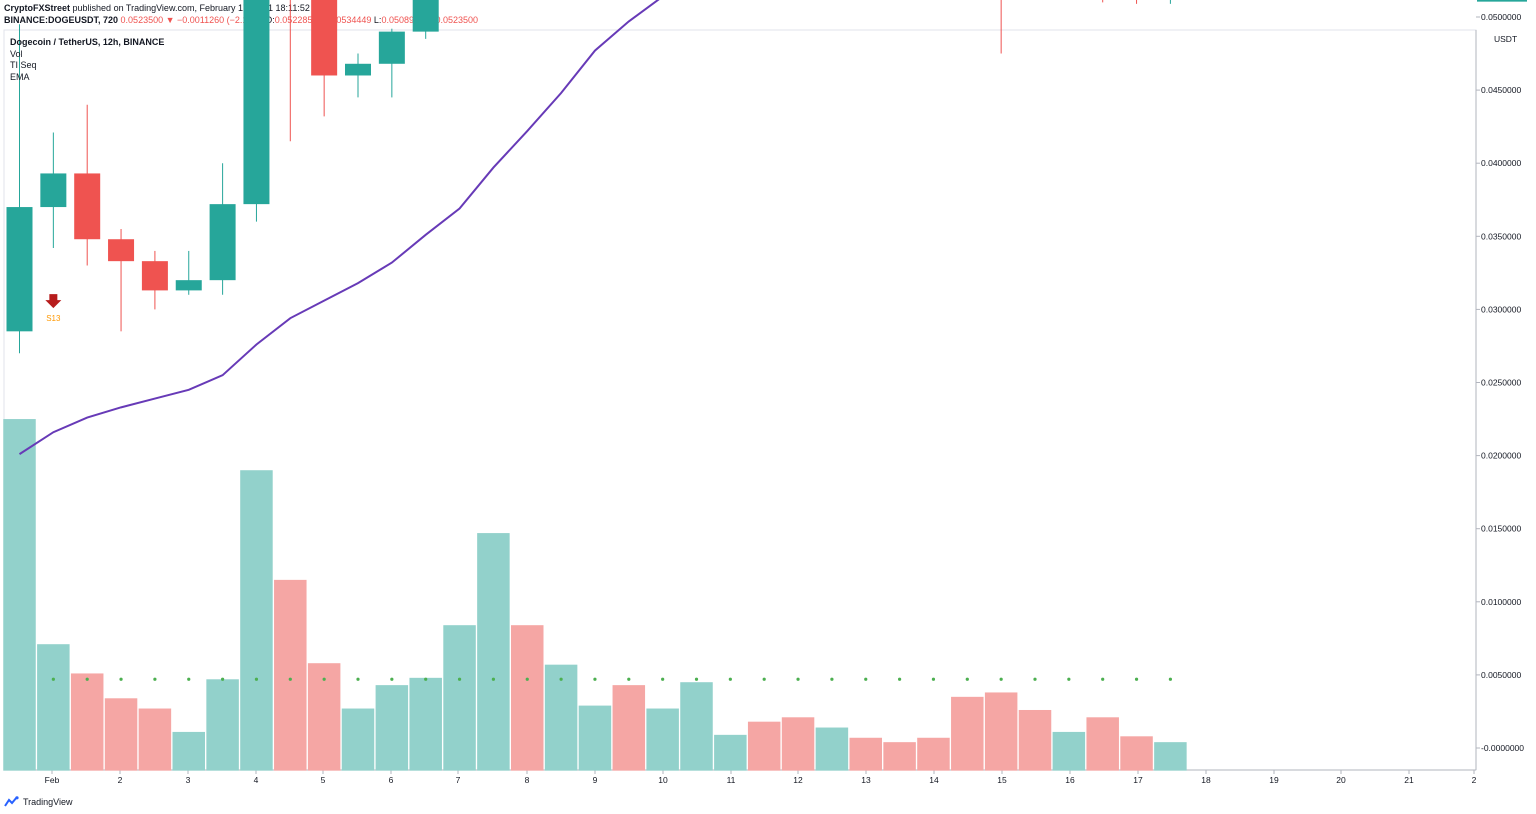 The width and height of the screenshot is (1536, 814). What do you see at coordinates (350, 20) in the screenshot?
I see `high-value: 0.0534449` at bounding box center [350, 20].